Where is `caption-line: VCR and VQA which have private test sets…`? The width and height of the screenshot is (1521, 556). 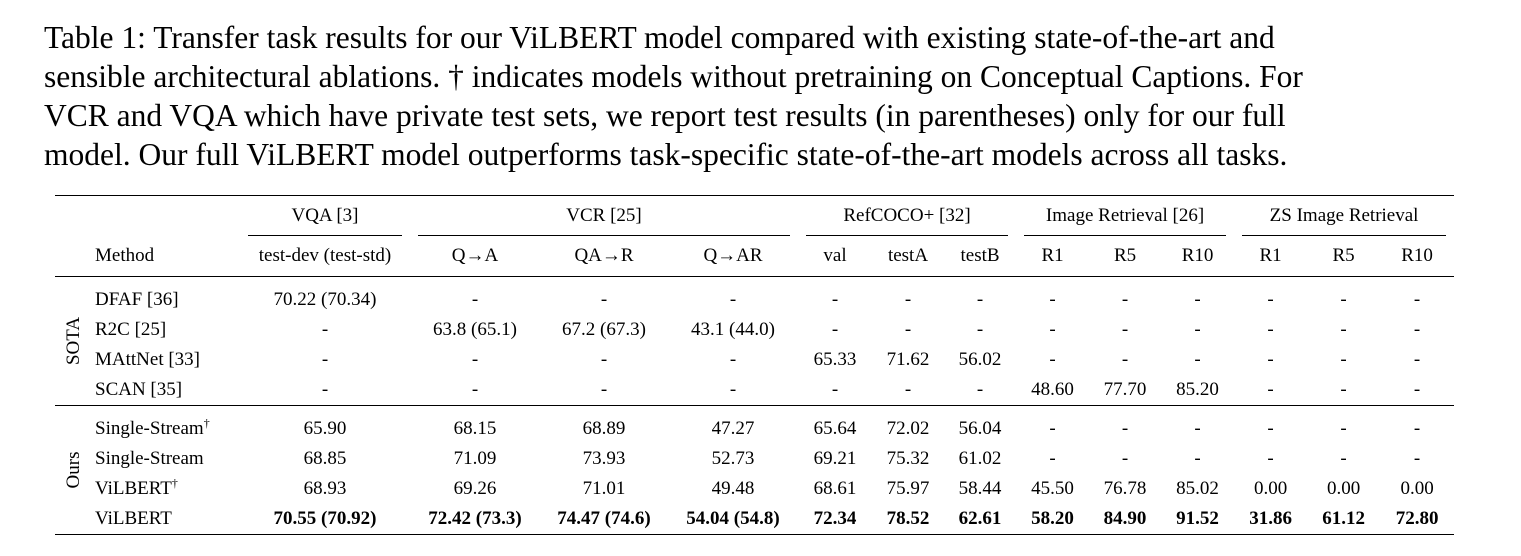 caption-line: VCR and VQA which have private test sets… is located at coordinates (665, 115).